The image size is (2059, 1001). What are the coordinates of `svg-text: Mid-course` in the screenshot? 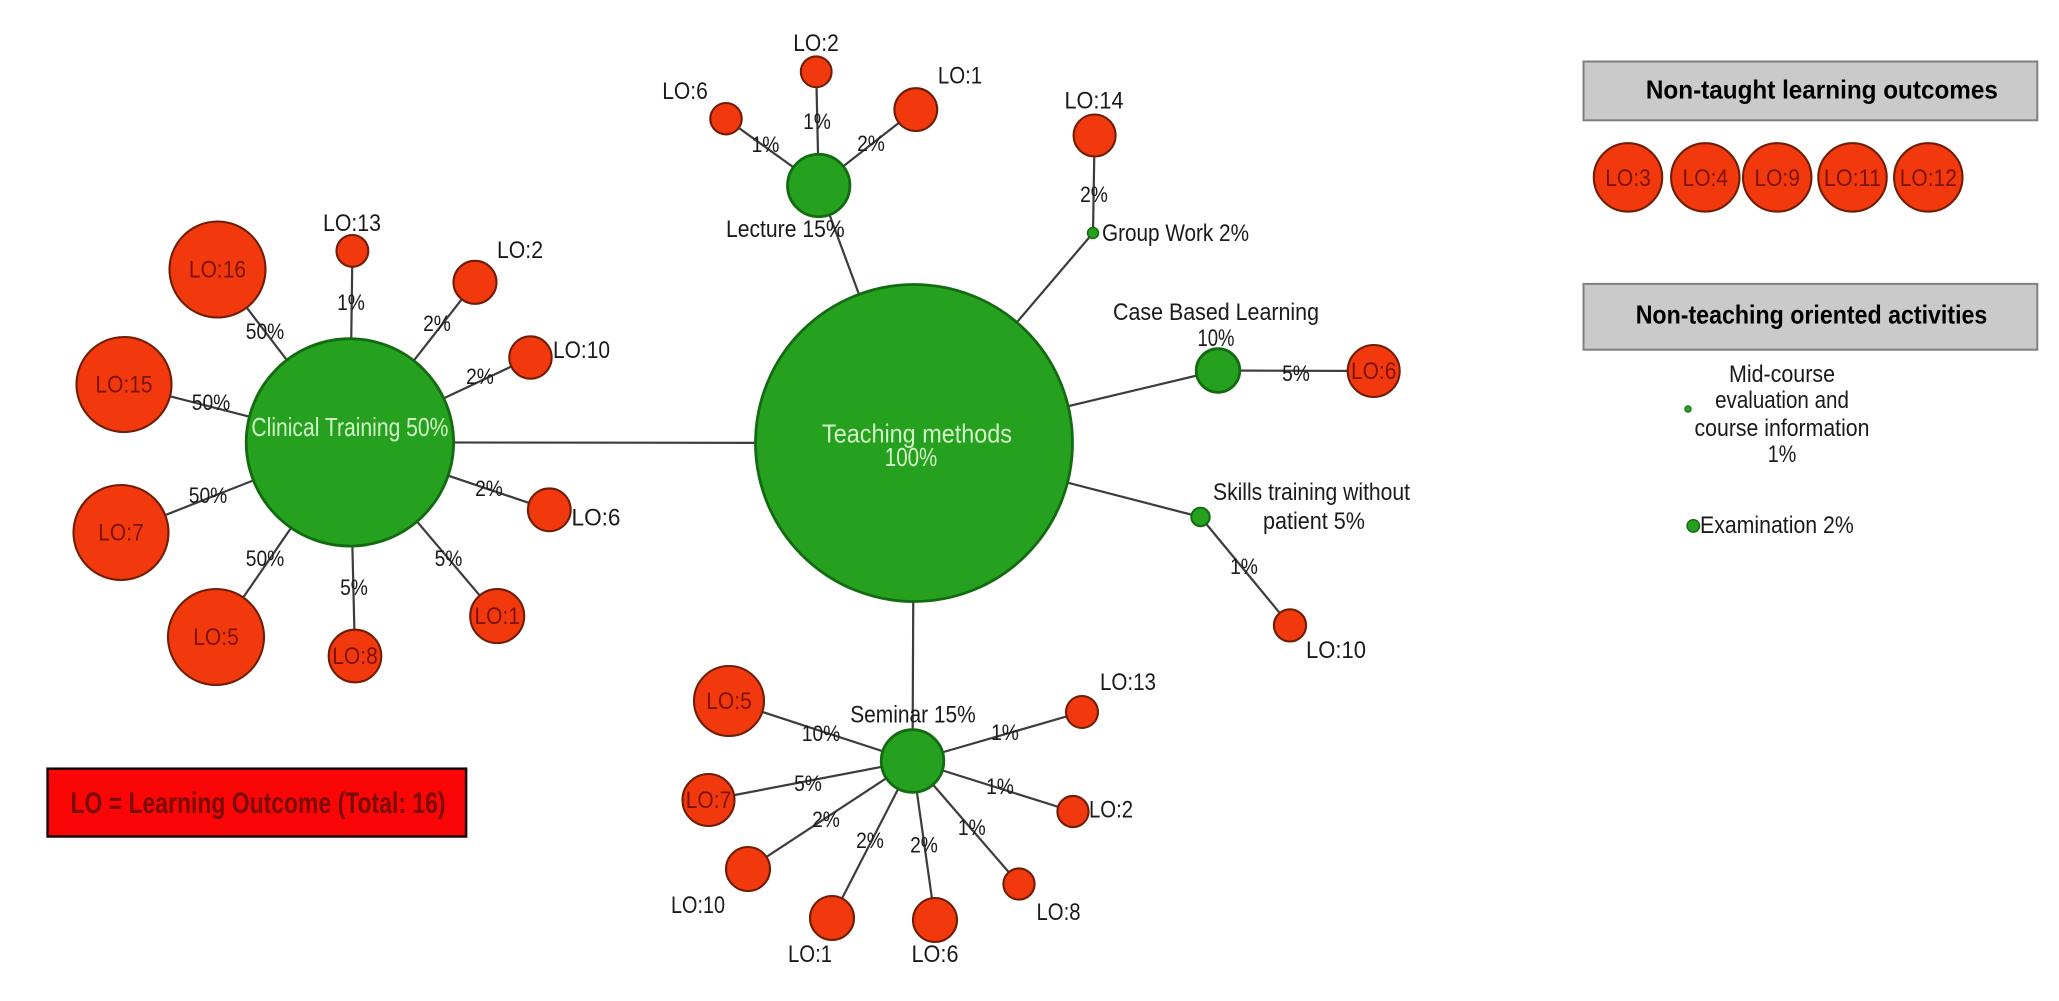 It's located at (1782, 374).